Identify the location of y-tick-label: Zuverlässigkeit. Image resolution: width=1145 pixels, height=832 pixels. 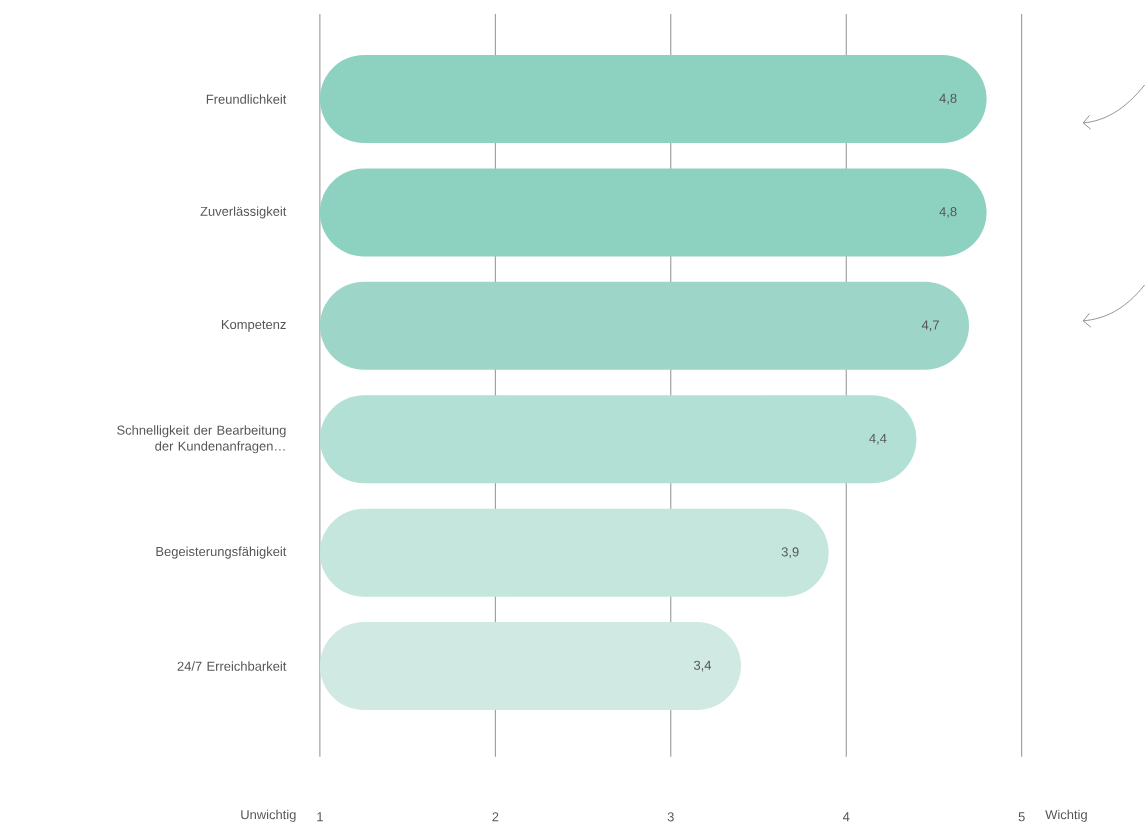
(243, 212).